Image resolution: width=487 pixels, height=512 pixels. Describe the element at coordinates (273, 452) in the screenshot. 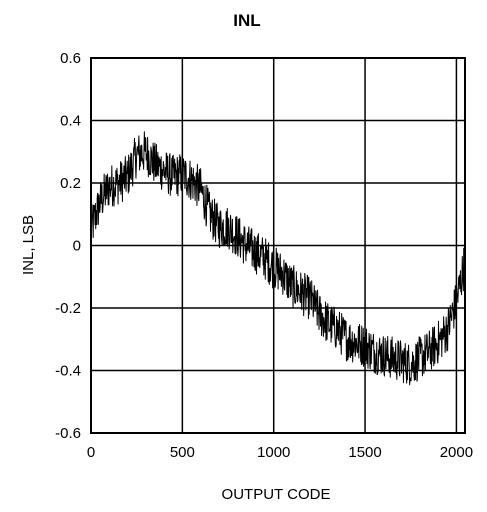

I see `x-tick-label: 1000` at that location.